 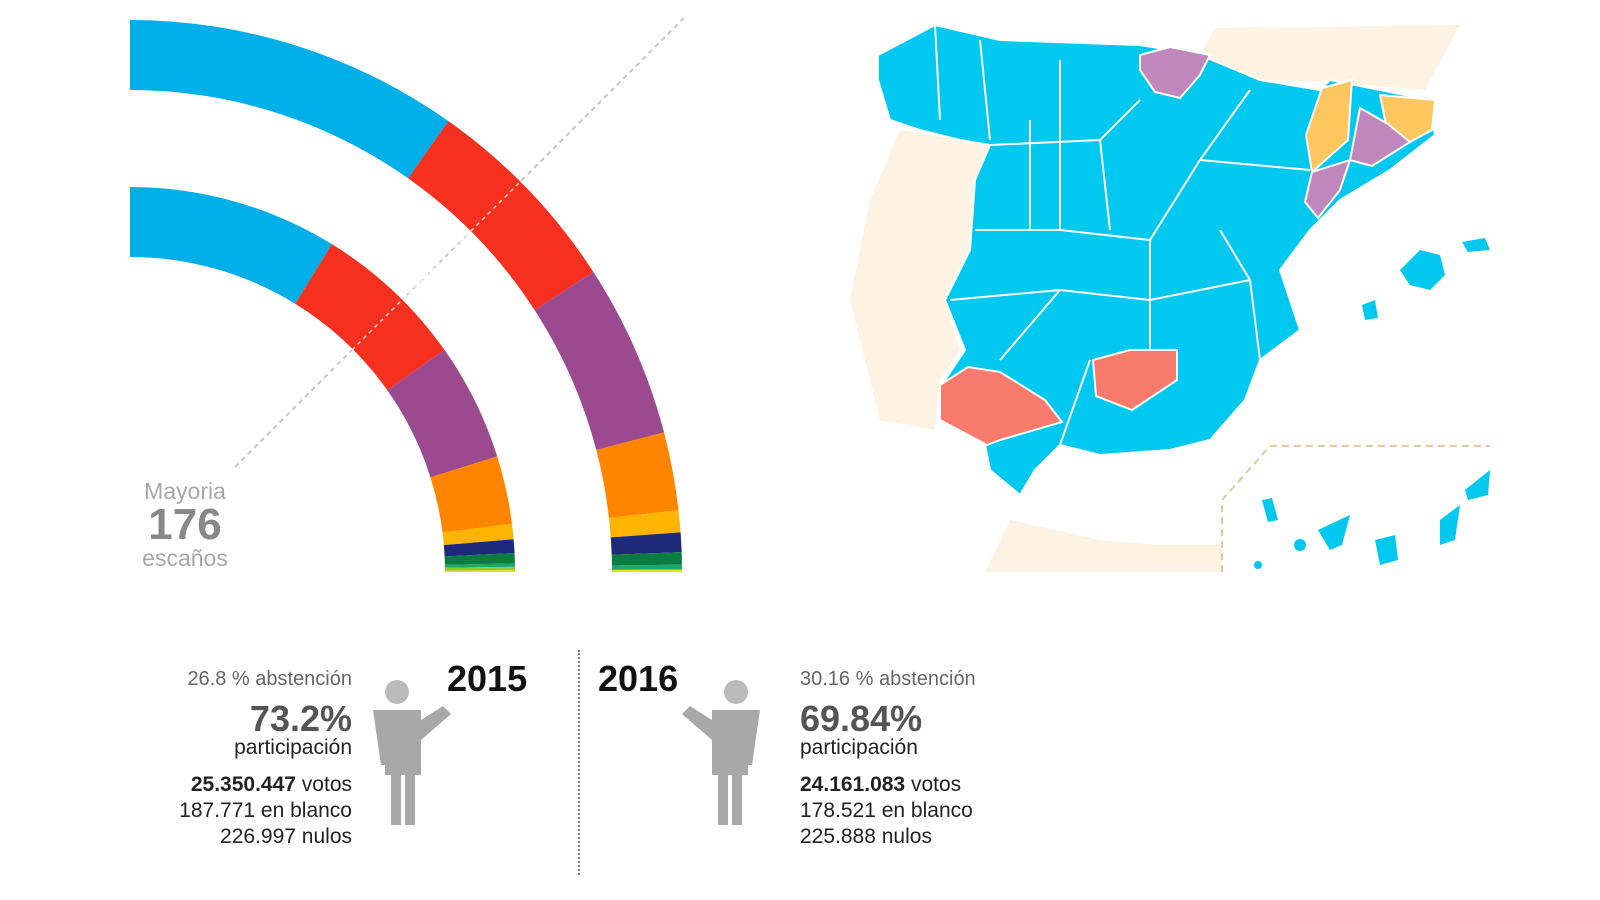 I want to click on participation-label-2016: participación, so click(x=859, y=747).